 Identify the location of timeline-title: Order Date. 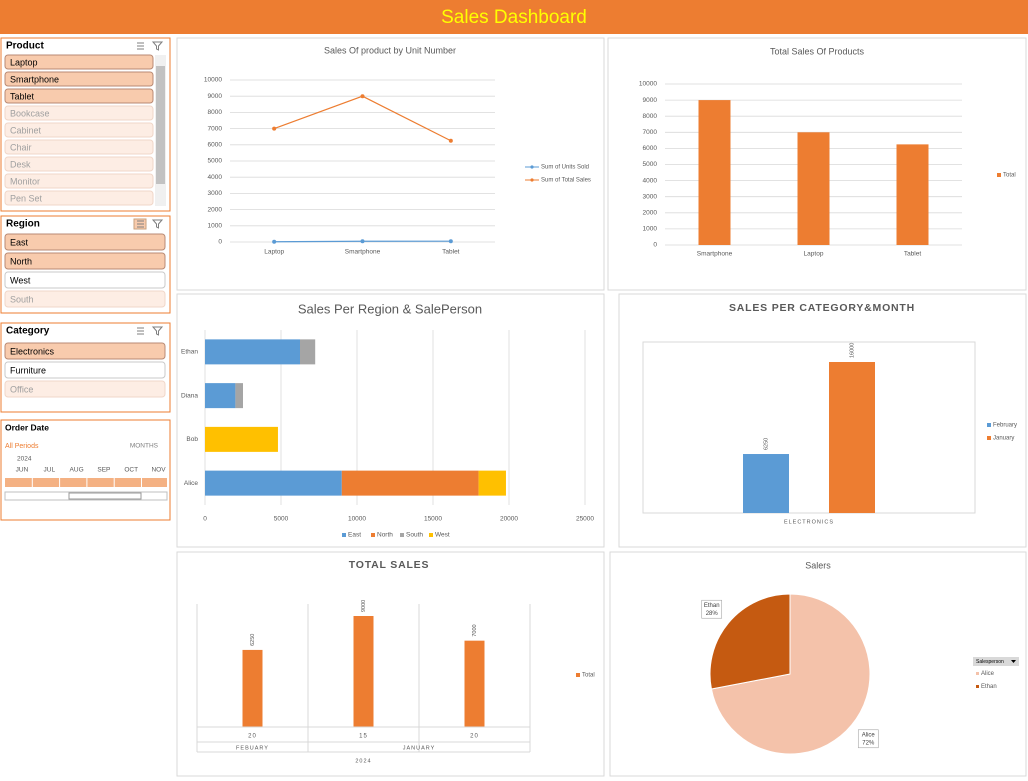
(27, 427).